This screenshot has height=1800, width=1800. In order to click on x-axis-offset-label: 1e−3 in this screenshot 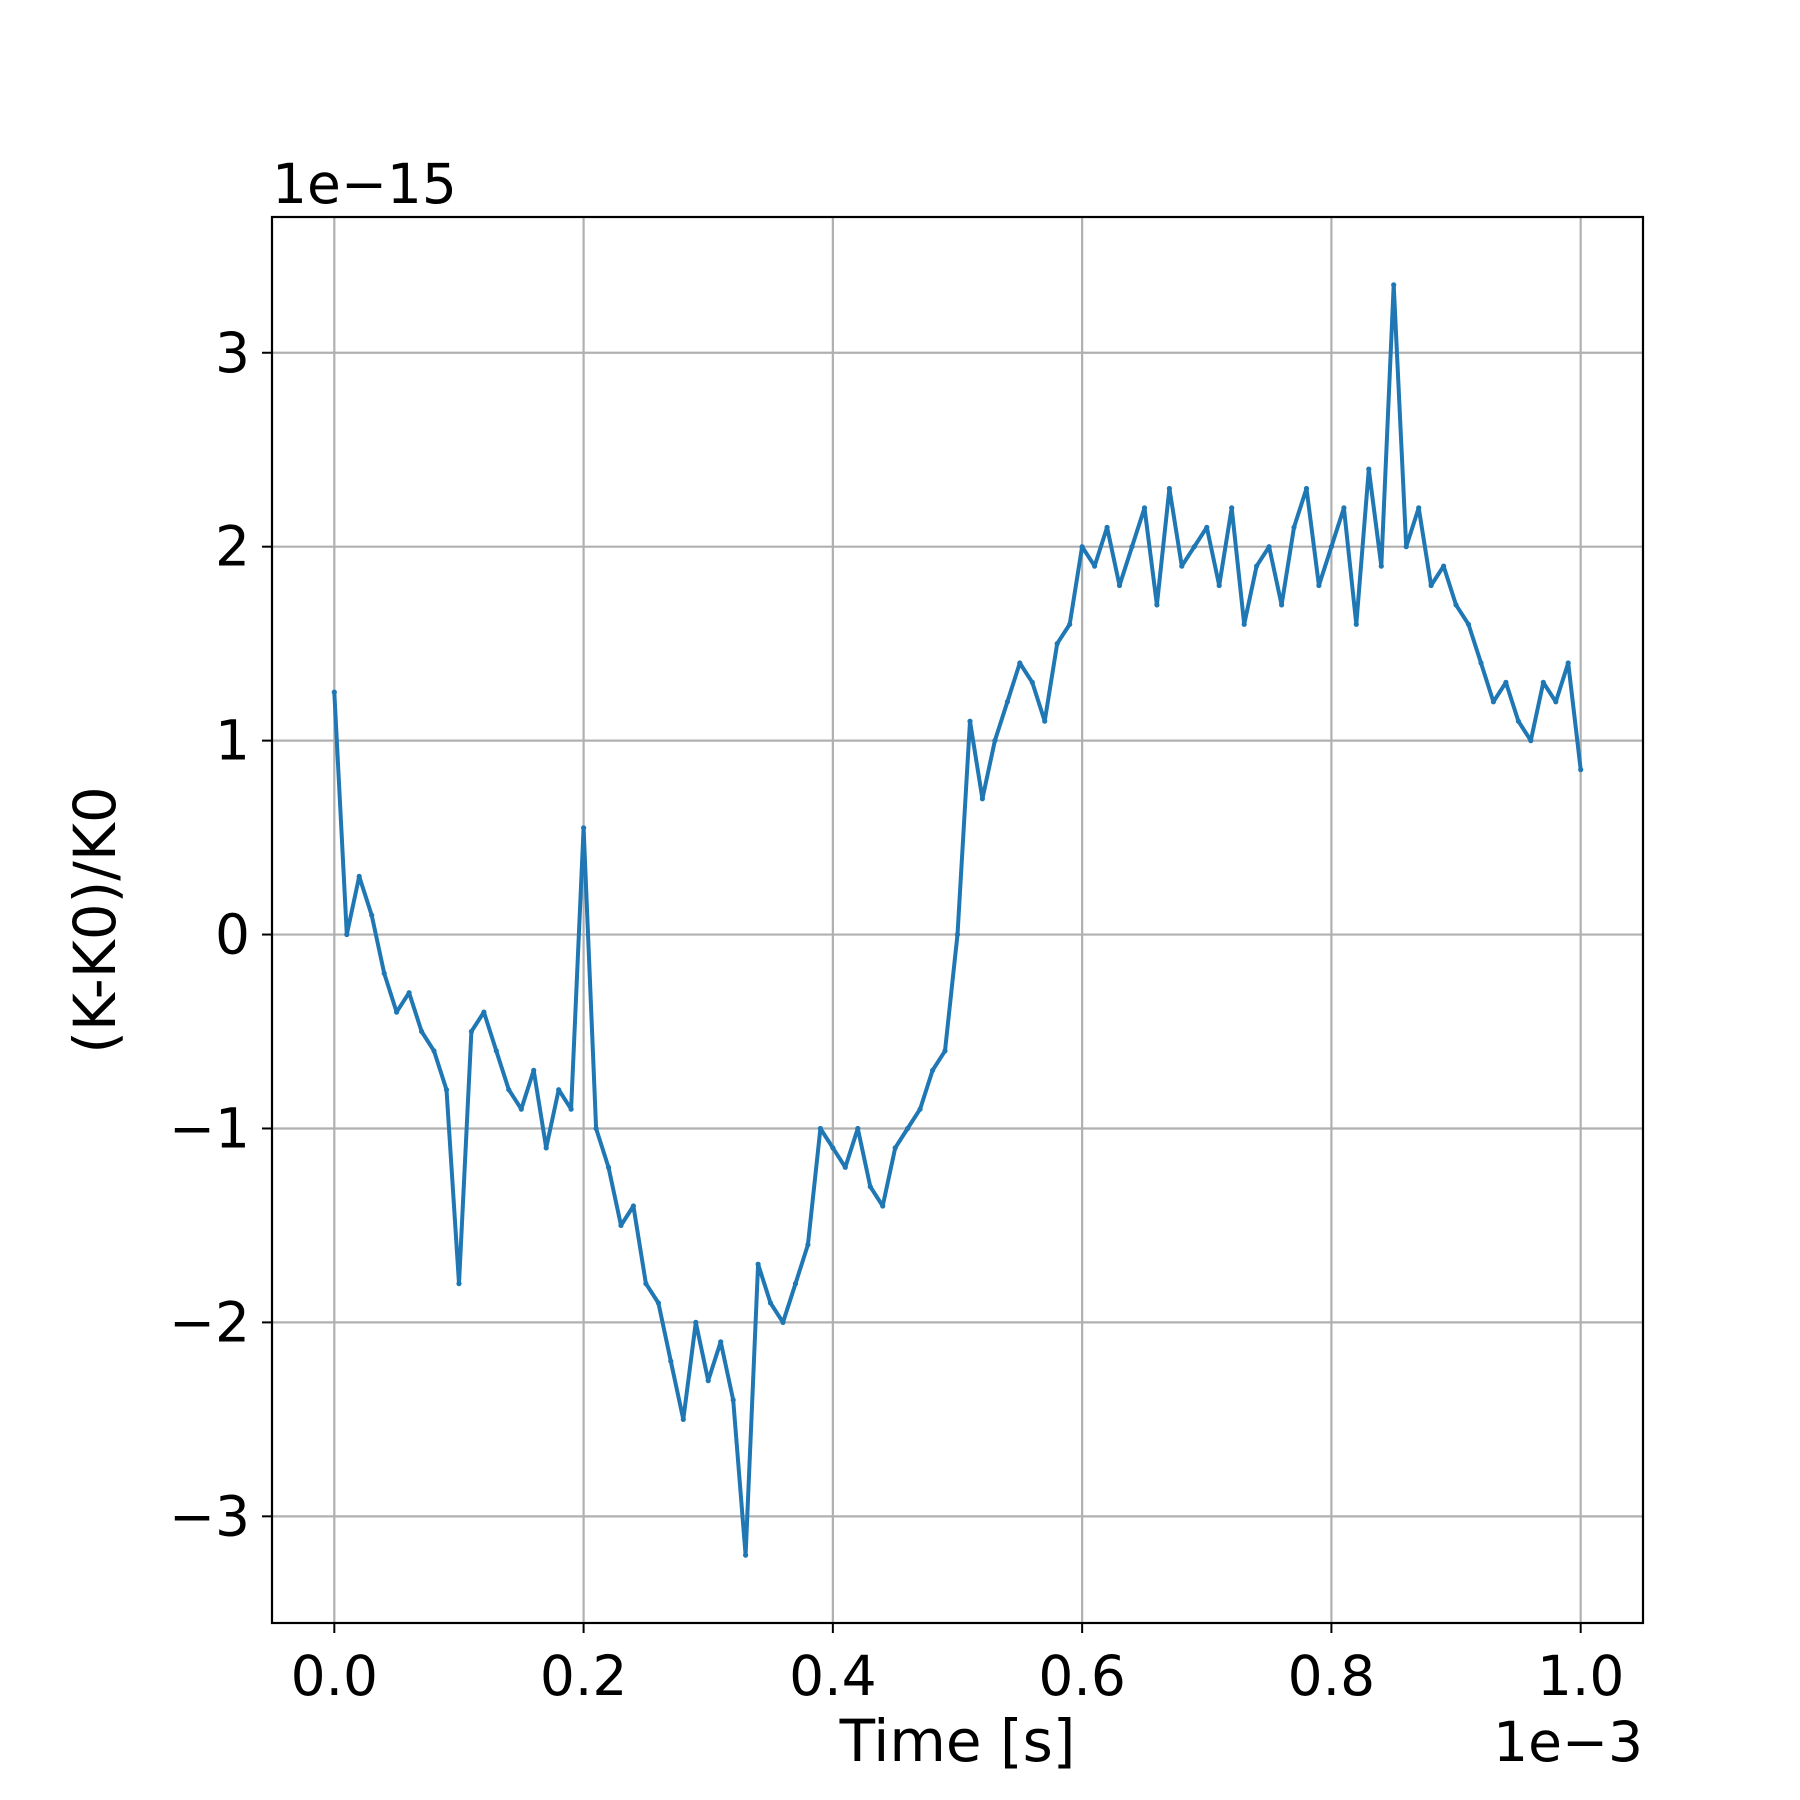, I will do `click(1568, 1742)`.